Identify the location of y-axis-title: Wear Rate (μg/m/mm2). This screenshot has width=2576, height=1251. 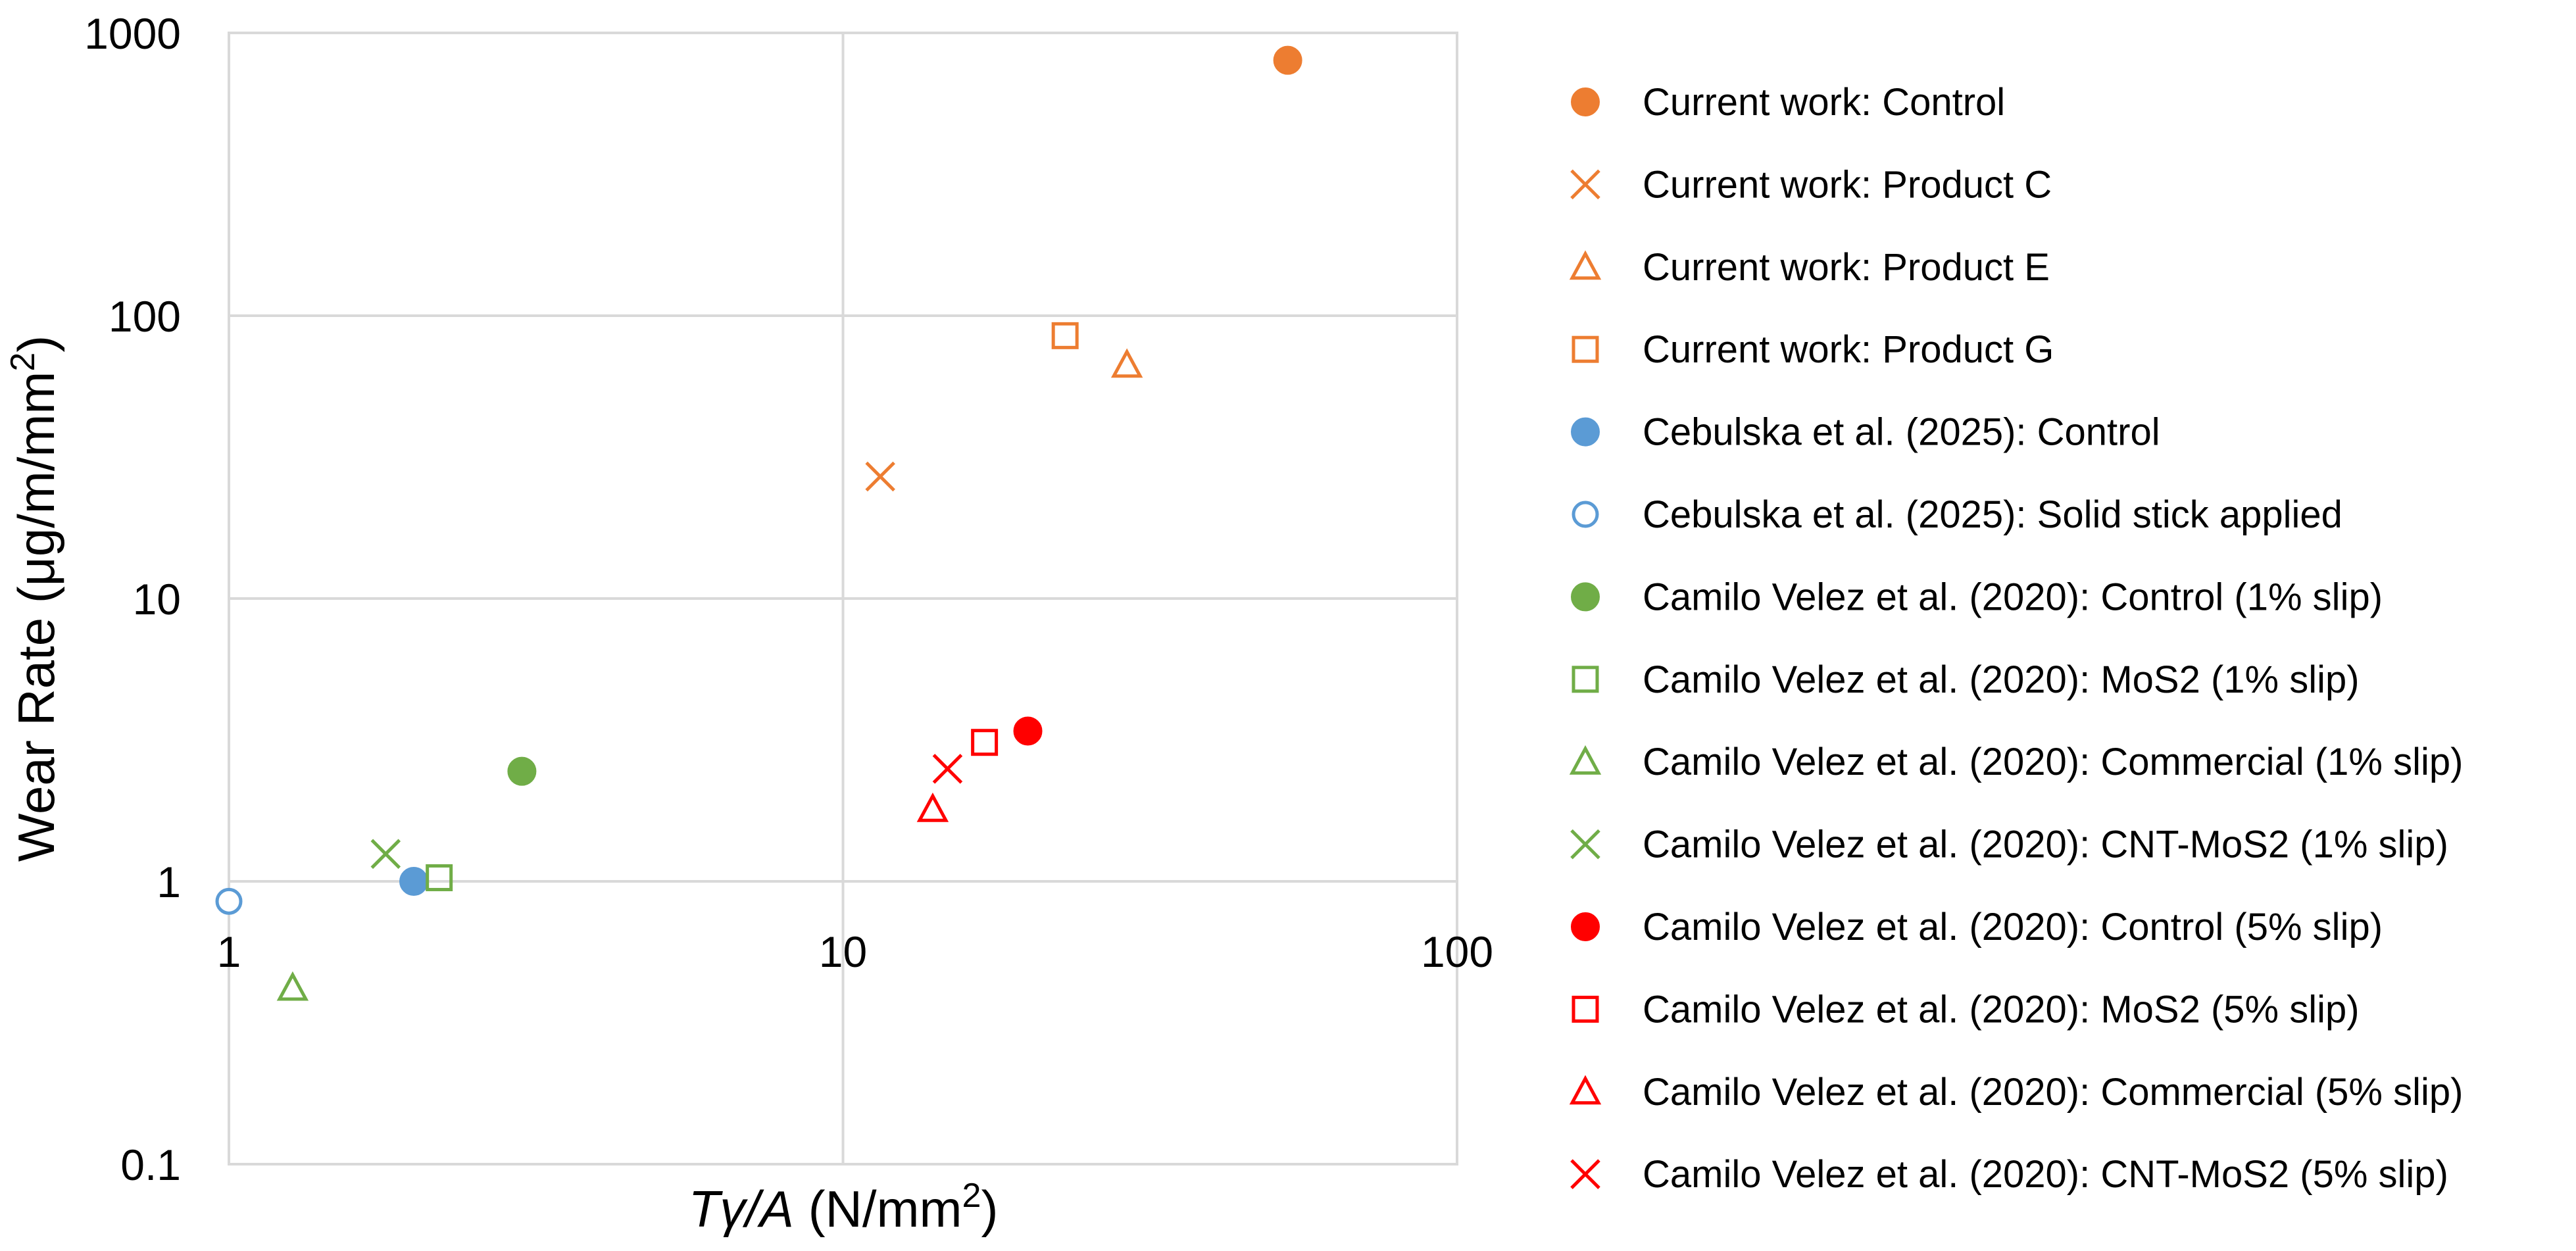
(34, 599).